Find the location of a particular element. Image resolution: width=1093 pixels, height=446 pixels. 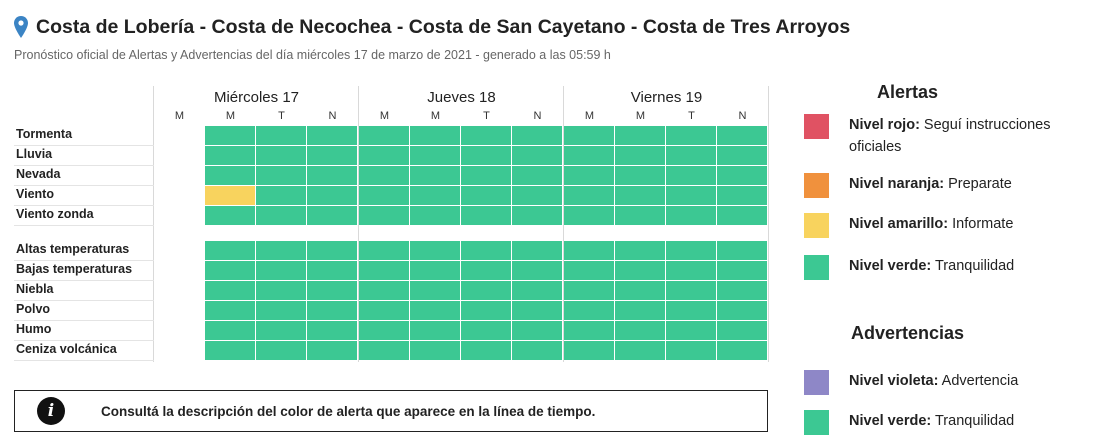

day-header: Miércoles 17 is located at coordinates (256, 97).